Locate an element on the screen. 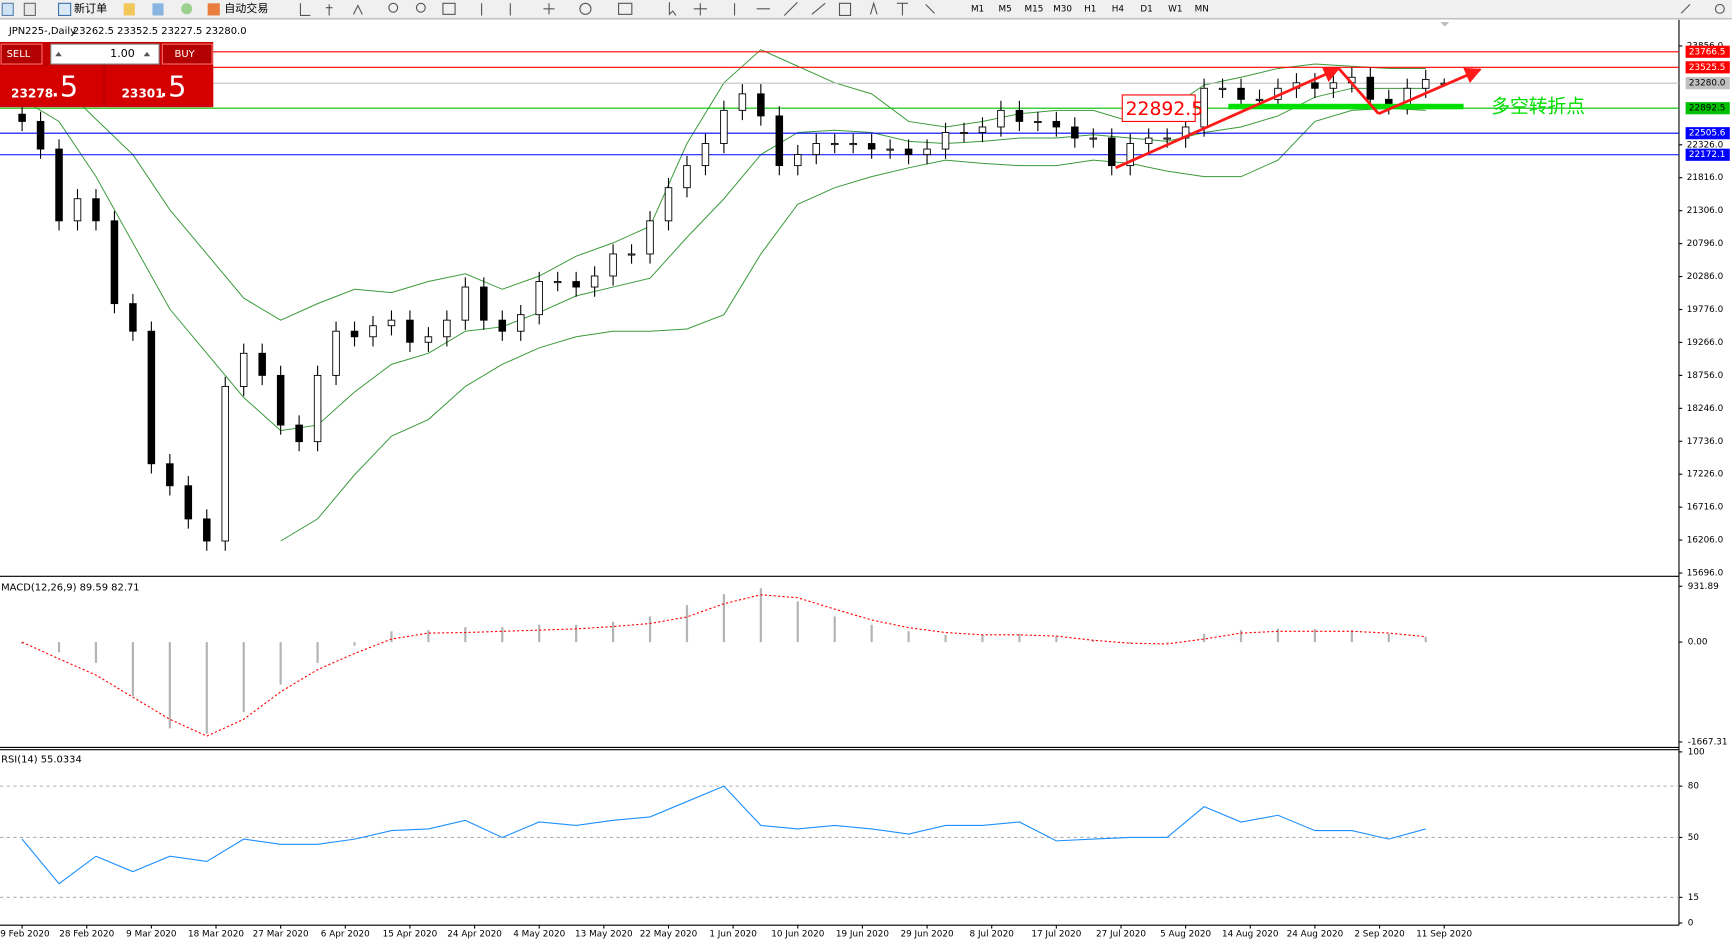 The height and width of the screenshot is (944, 1732). search is located at coordinates (1685, 9).